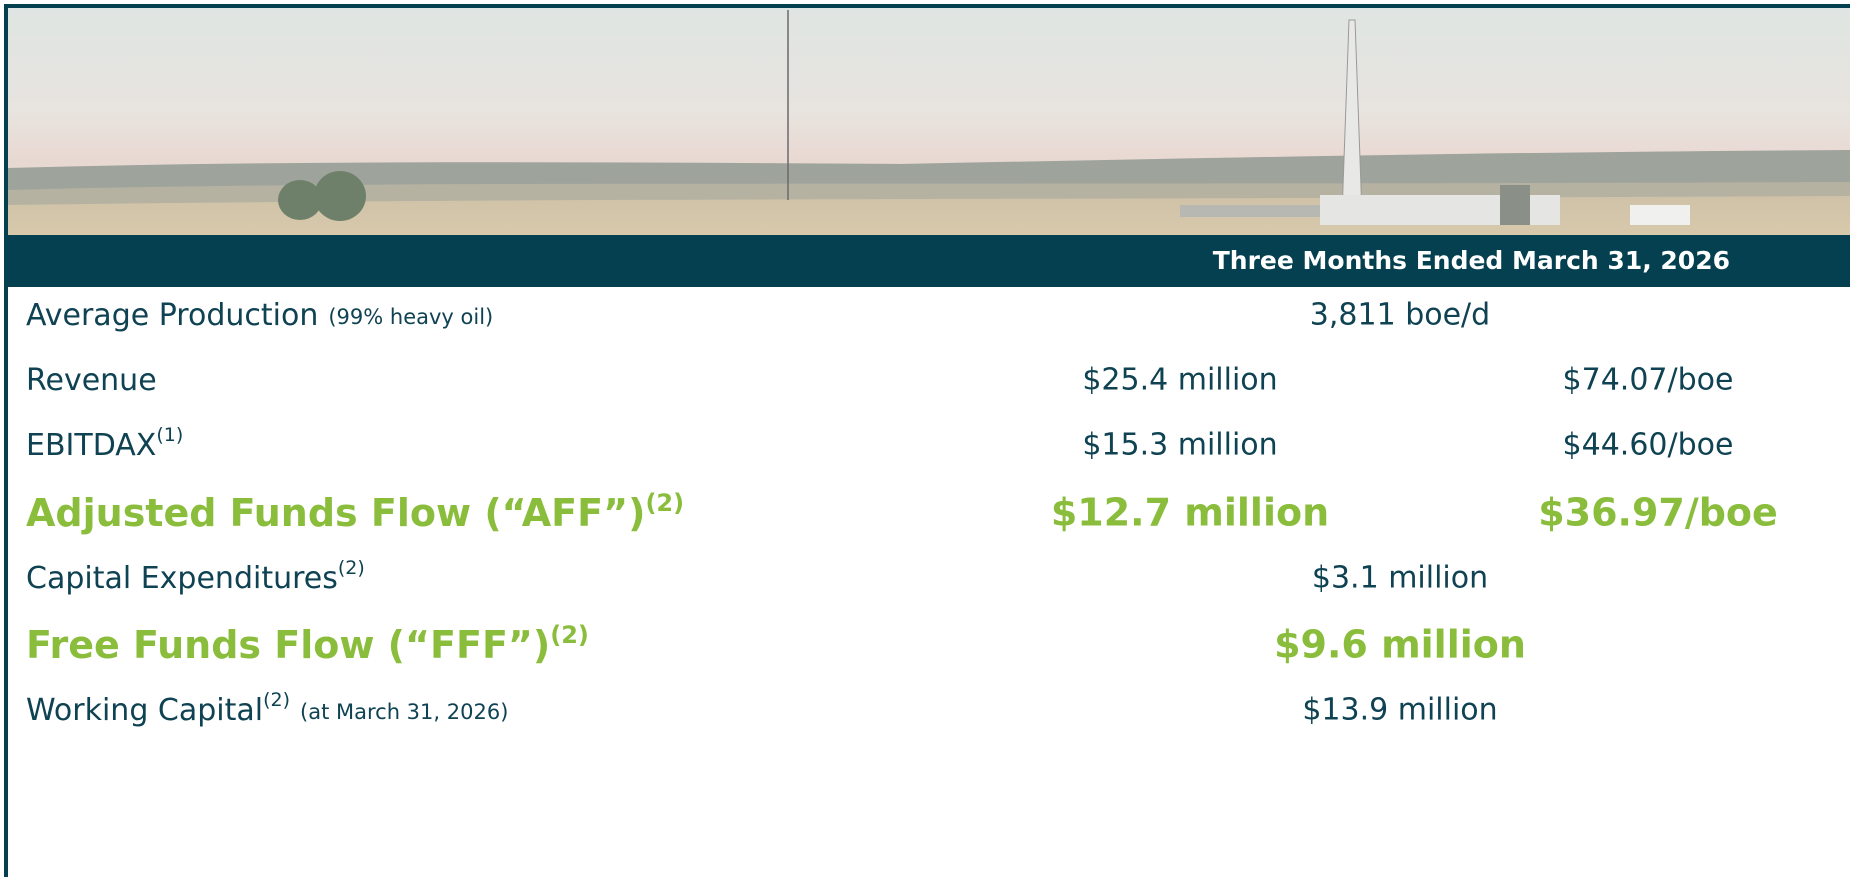  Describe the element at coordinates (1648, 445) in the screenshot. I see `row-value: $44.60/boe` at that location.